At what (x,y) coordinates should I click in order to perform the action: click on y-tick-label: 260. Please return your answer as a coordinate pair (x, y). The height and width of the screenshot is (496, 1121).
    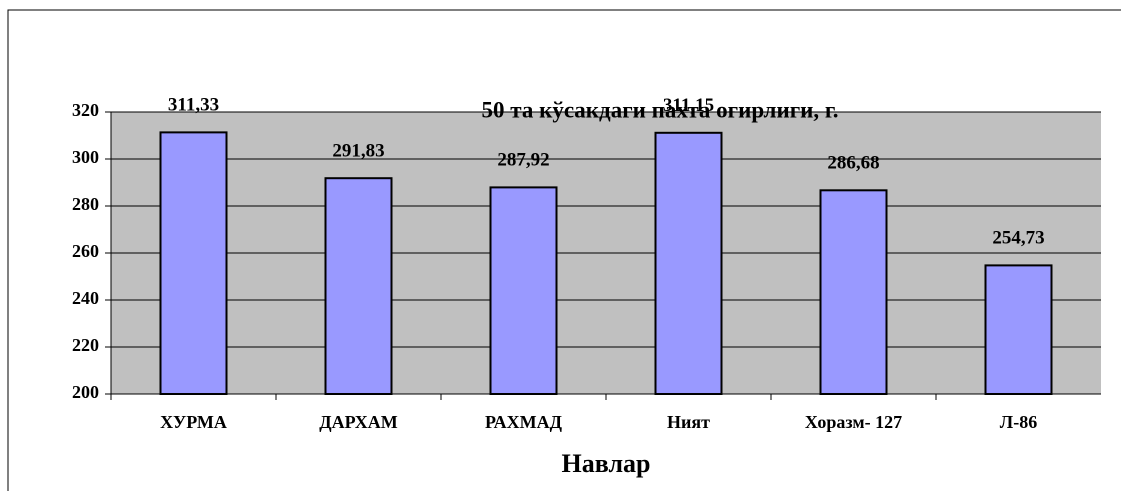
    Looking at the image, I should click on (85, 251).